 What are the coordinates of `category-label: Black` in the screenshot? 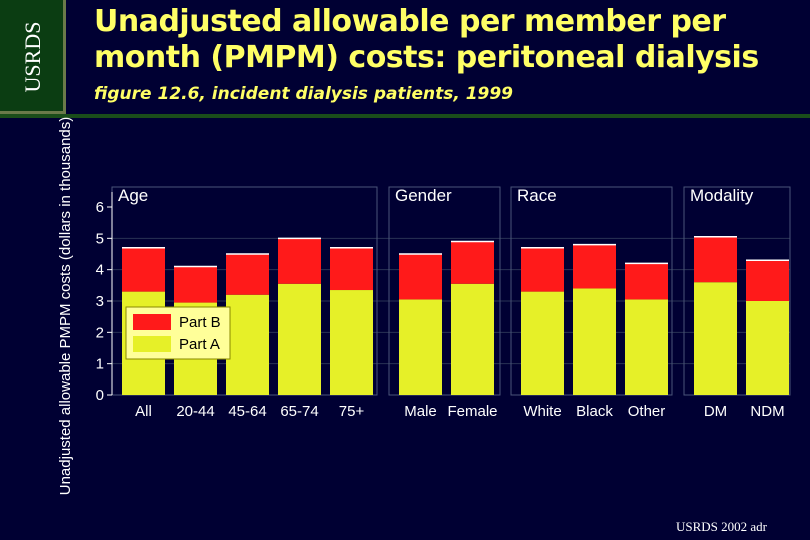 It's located at (594, 411).